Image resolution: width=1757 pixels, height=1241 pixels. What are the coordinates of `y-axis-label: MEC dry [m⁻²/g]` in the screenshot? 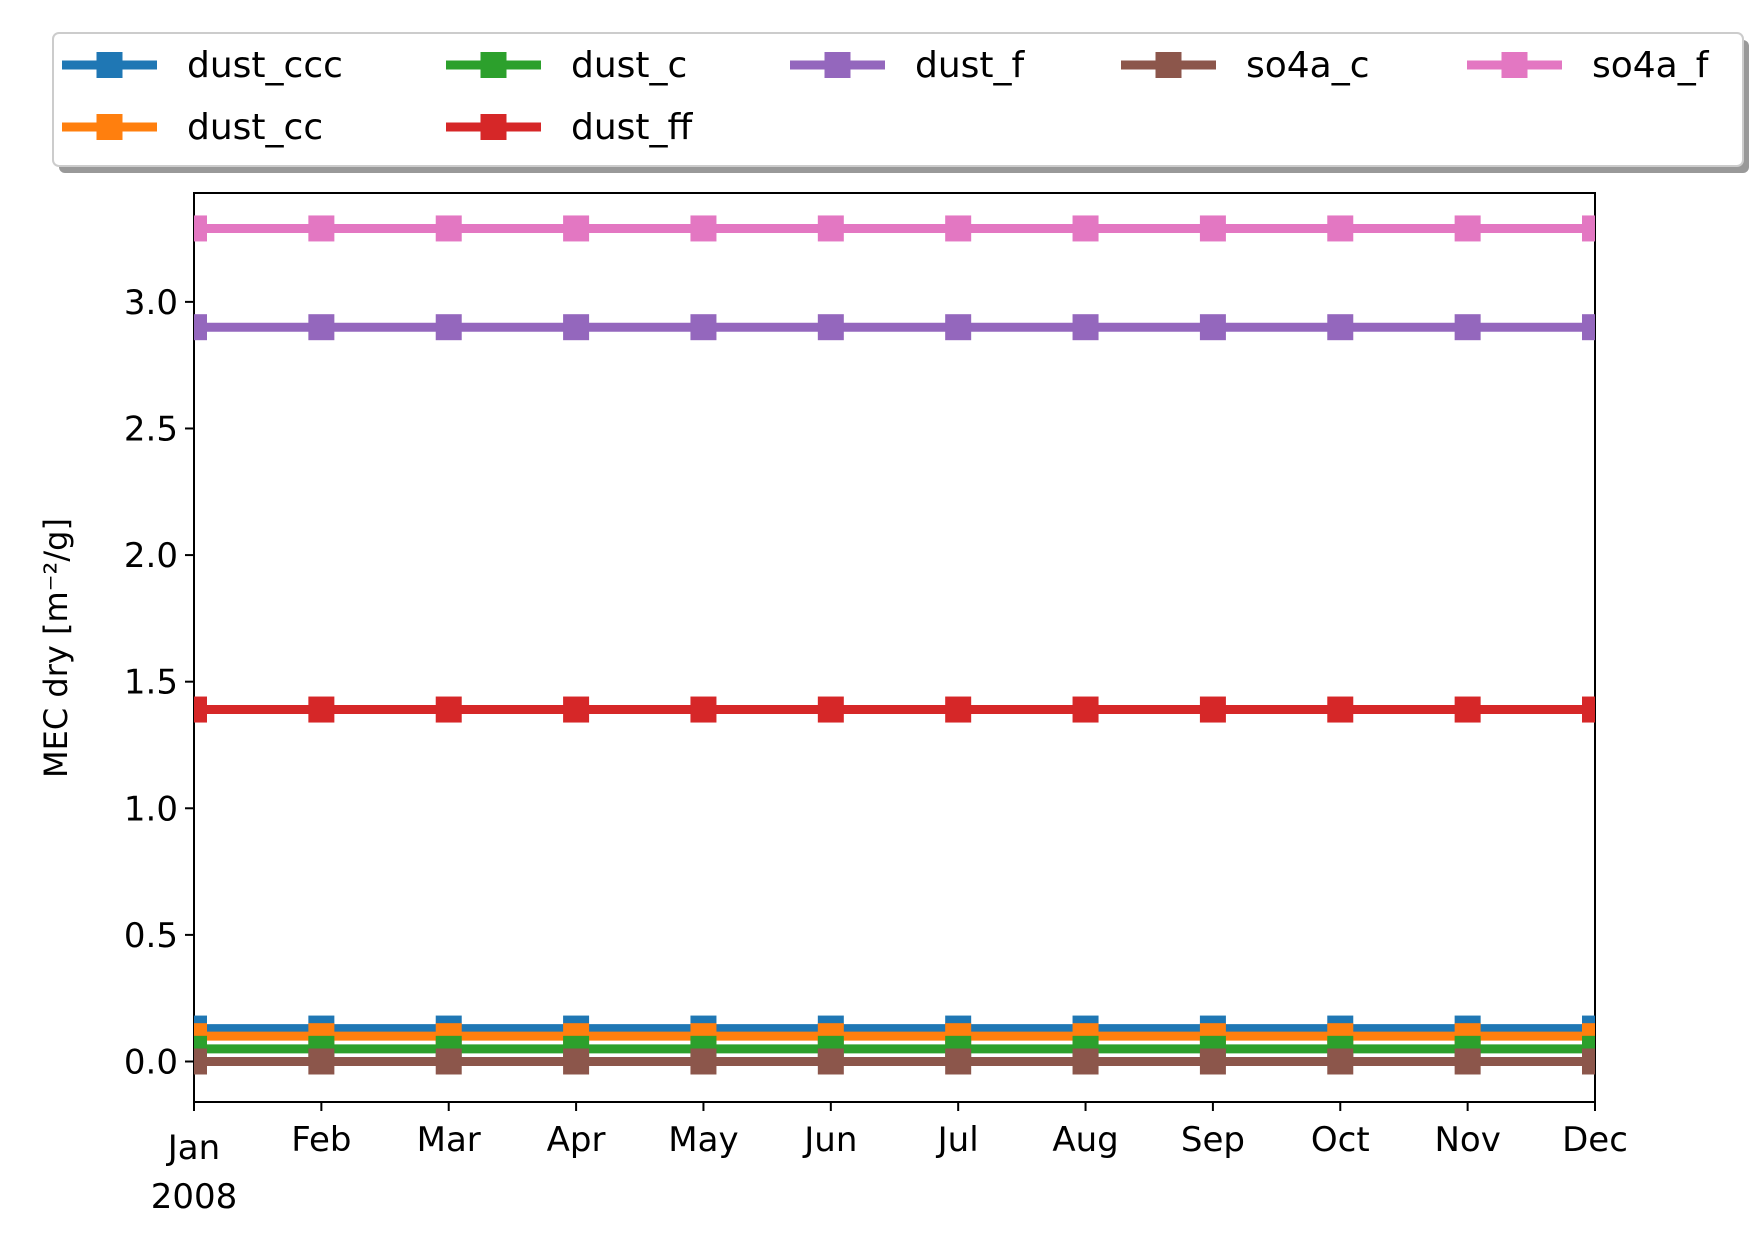 It's located at (56, 648).